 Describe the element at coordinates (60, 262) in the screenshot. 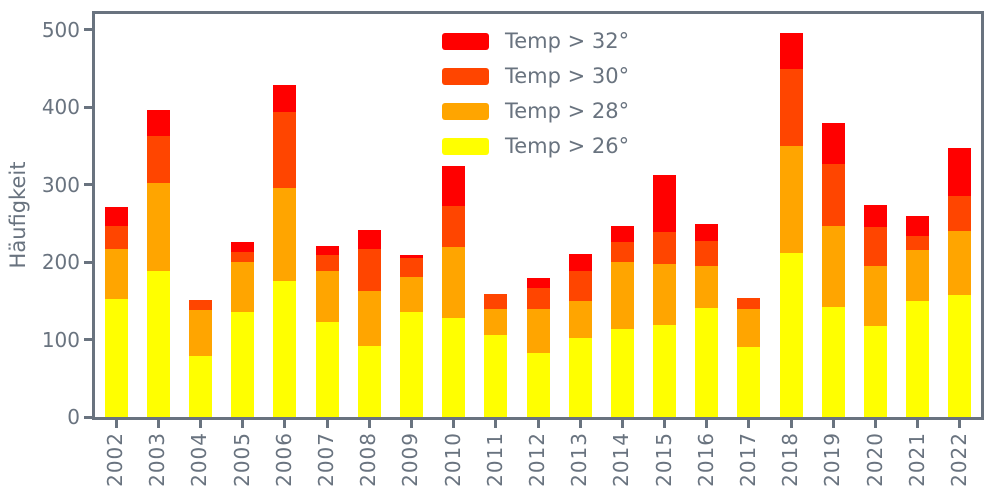

I see `y-tick-label: 200` at that location.